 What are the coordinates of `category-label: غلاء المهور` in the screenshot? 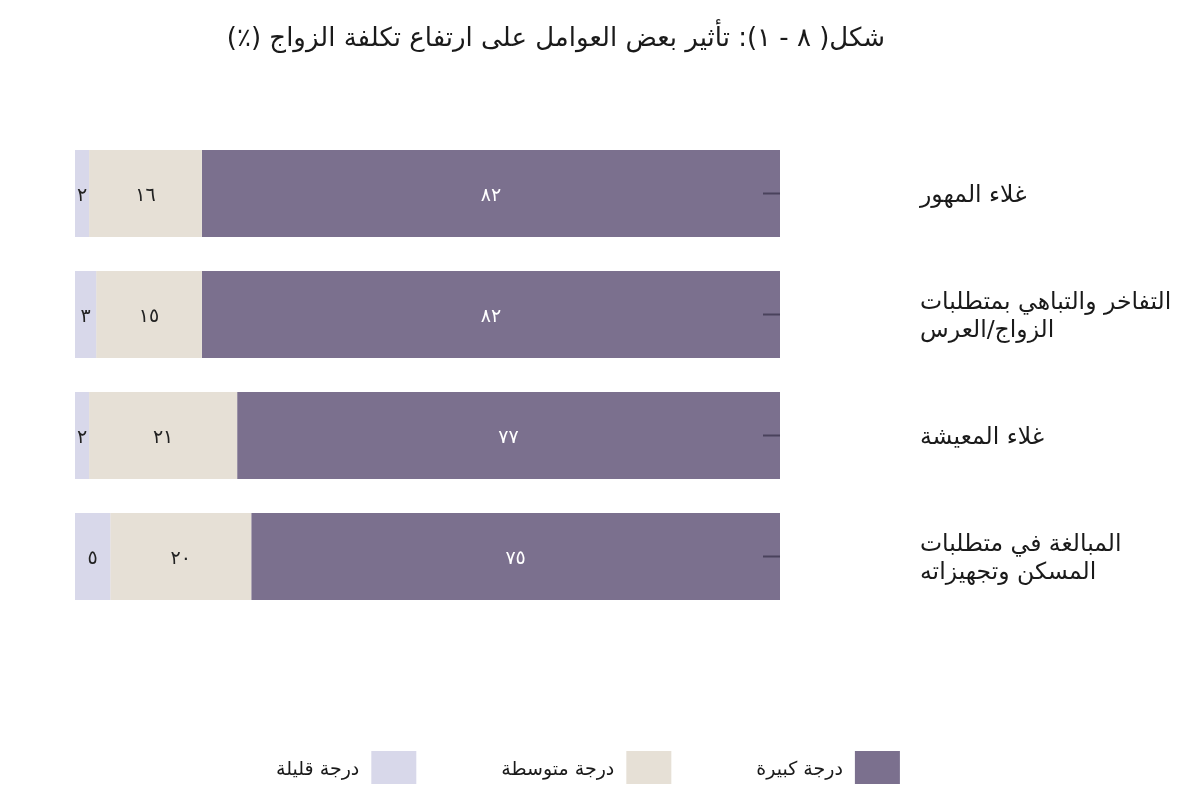 It's located at (973, 193).